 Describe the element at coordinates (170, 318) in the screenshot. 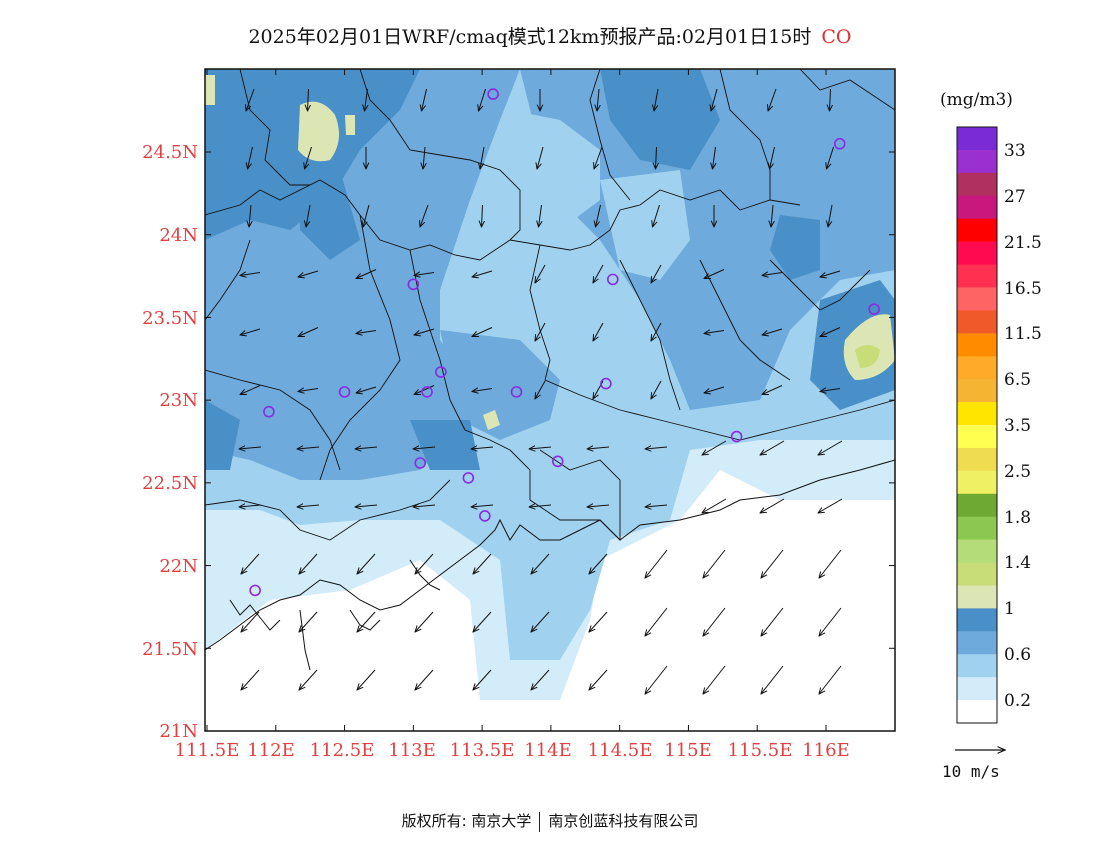

I see `lat-label-23-5: 23.5N` at that location.